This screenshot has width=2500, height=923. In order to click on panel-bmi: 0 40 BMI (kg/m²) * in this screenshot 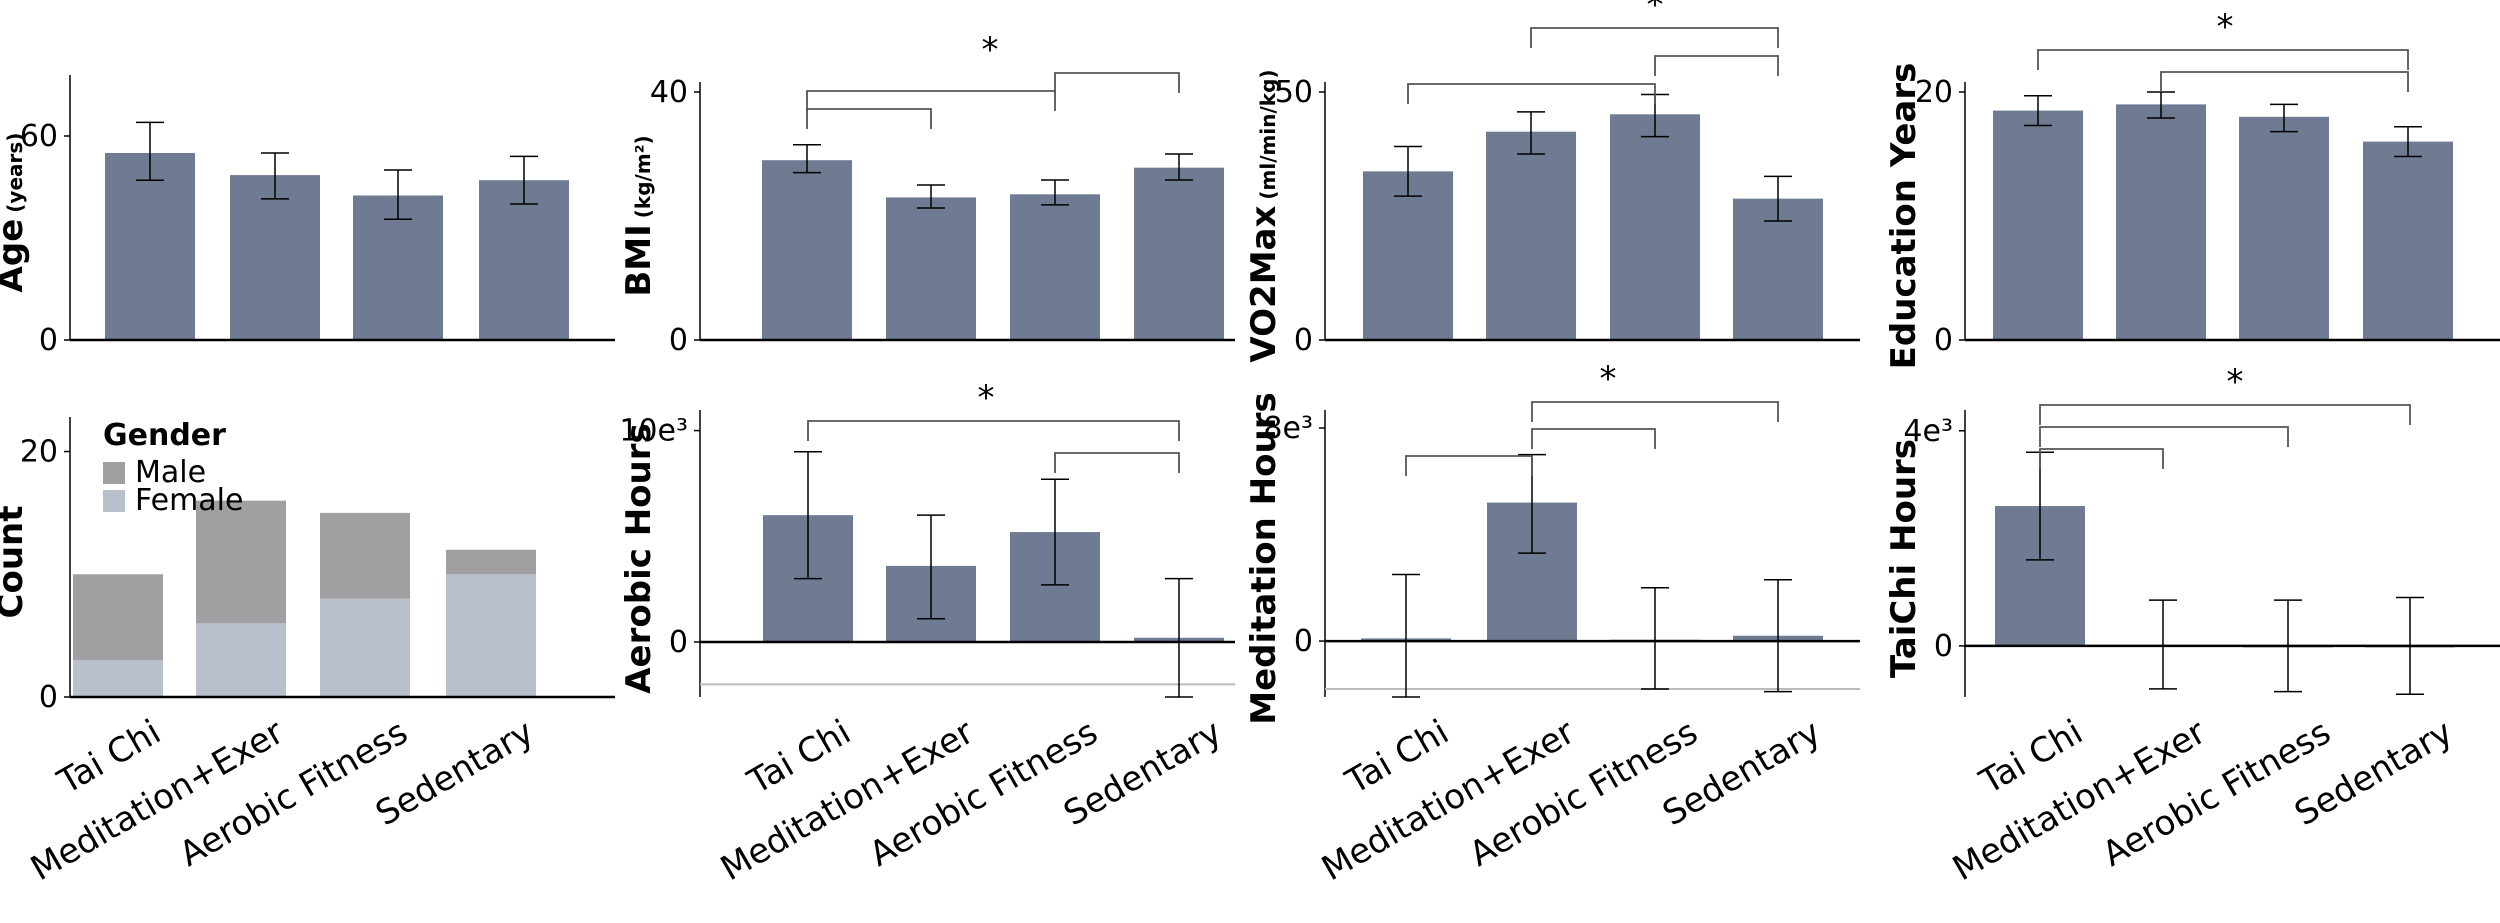, I will do `click(927, 194)`.